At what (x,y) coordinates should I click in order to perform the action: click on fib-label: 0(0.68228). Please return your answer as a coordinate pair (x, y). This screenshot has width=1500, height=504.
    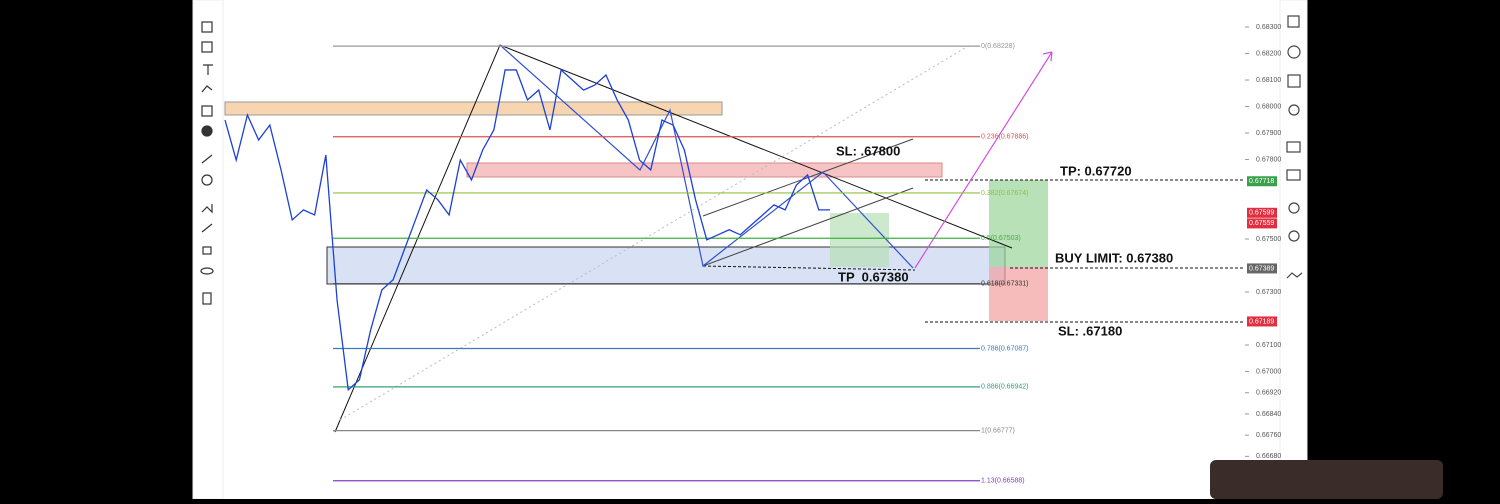
    Looking at the image, I should click on (998, 46).